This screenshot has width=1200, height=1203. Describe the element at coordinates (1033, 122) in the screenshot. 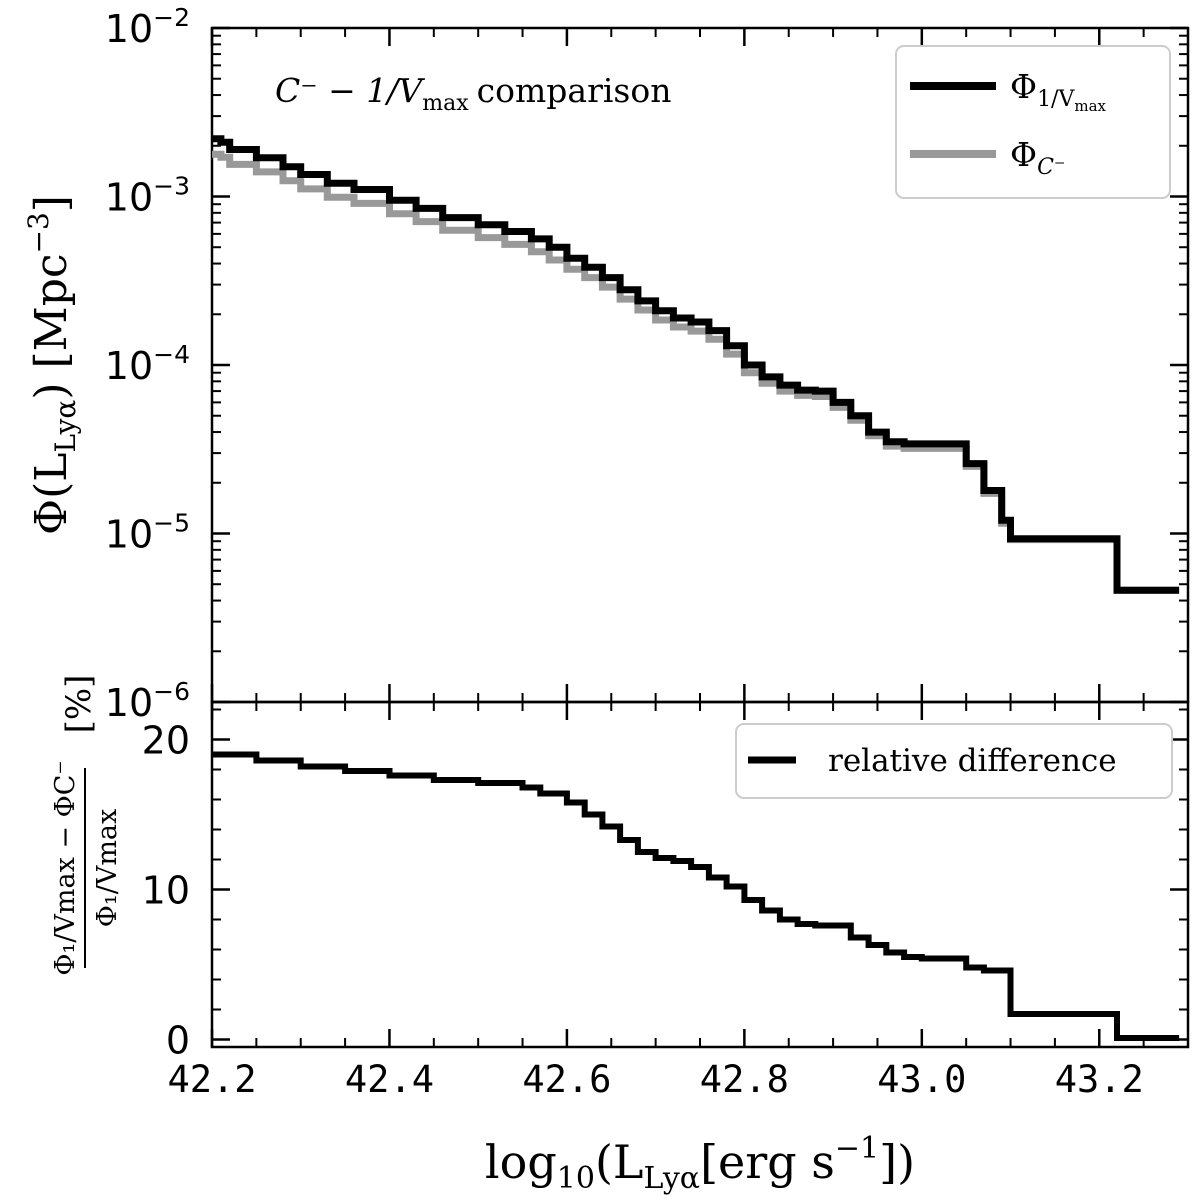

I see `top-legend: Φ1/Vmax ΦC⁻` at that location.